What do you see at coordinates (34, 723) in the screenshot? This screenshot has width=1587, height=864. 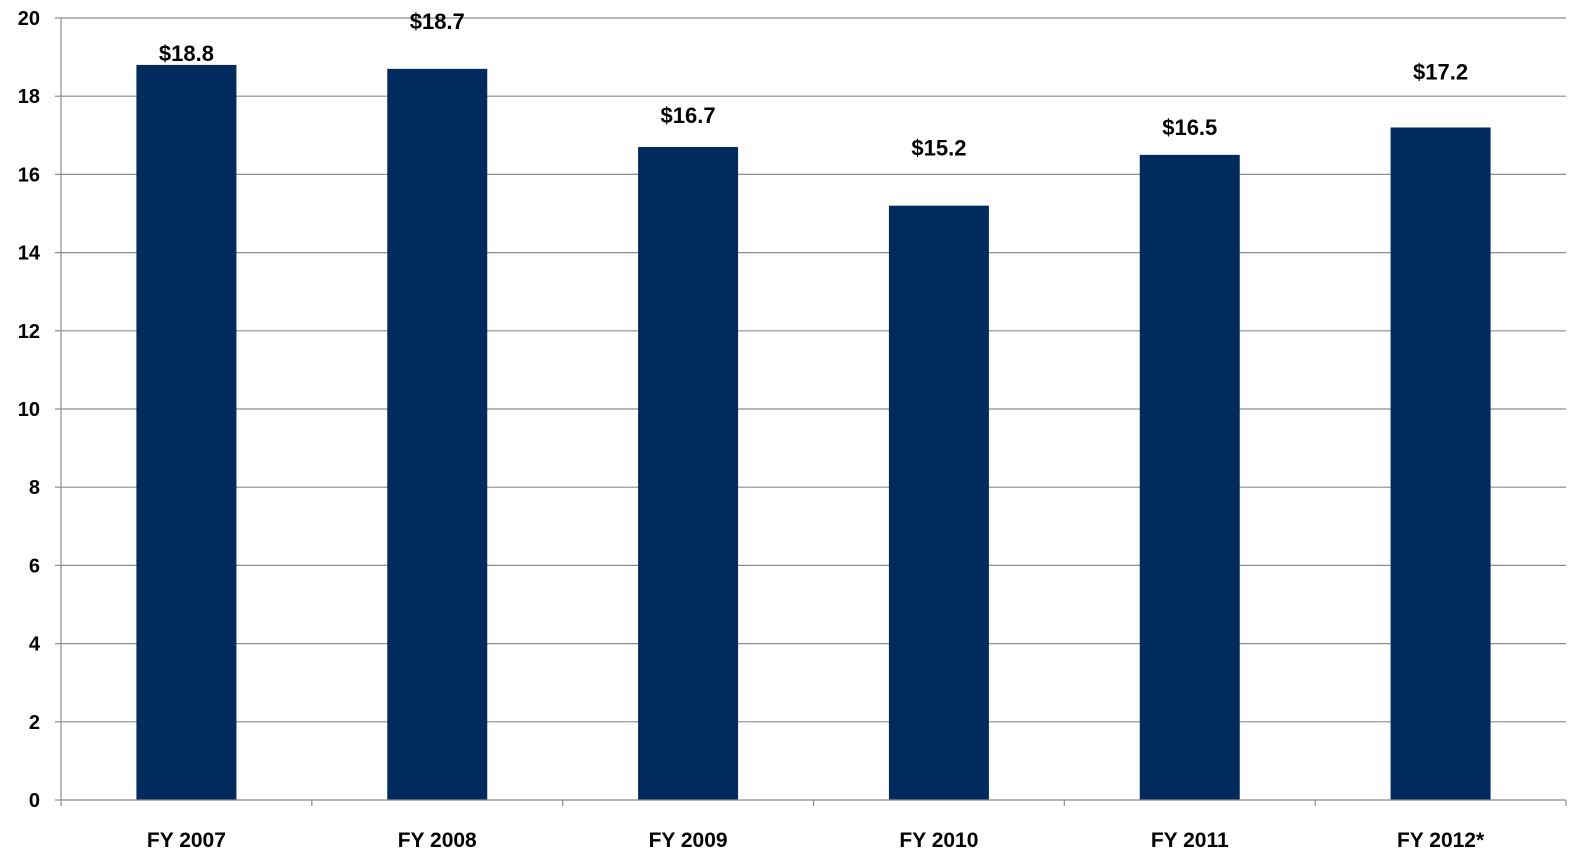 I see `y-tick-label: 2` at bounding box center [34, 723].